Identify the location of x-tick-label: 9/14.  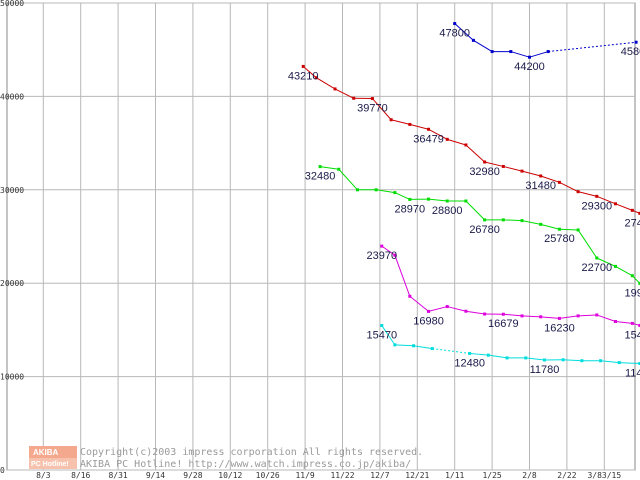
(155, 475).